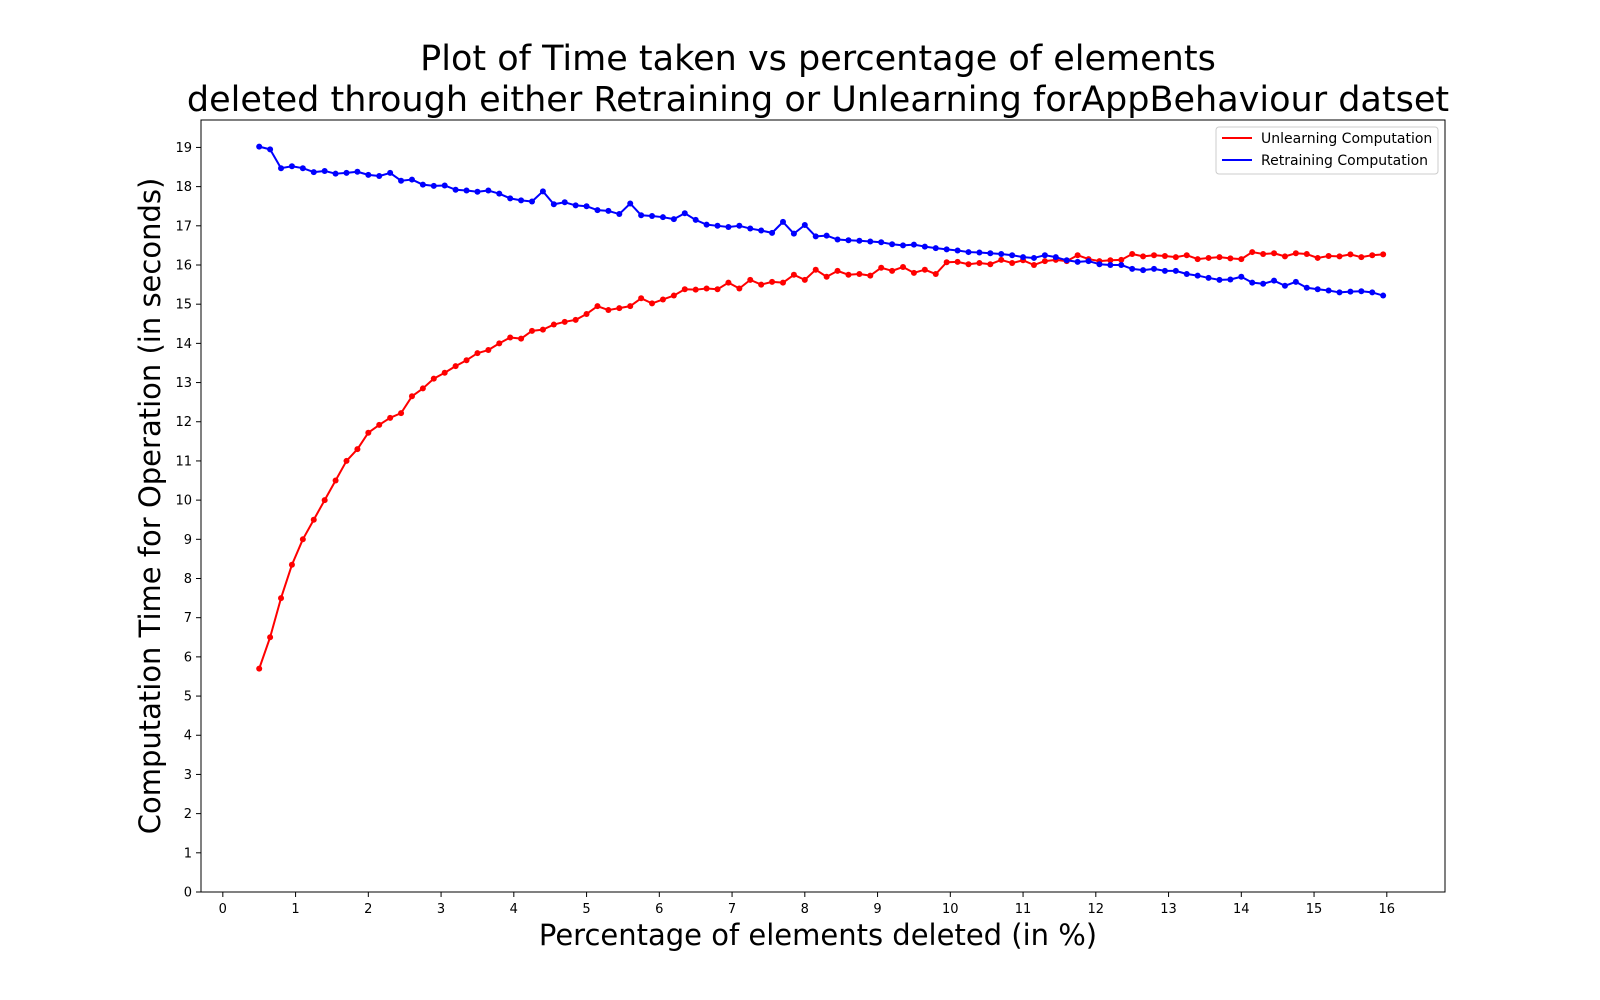 The width and height of the screenshot is (1600, 1000). I want to click on x-tick-label: 0, so click(223, 909).